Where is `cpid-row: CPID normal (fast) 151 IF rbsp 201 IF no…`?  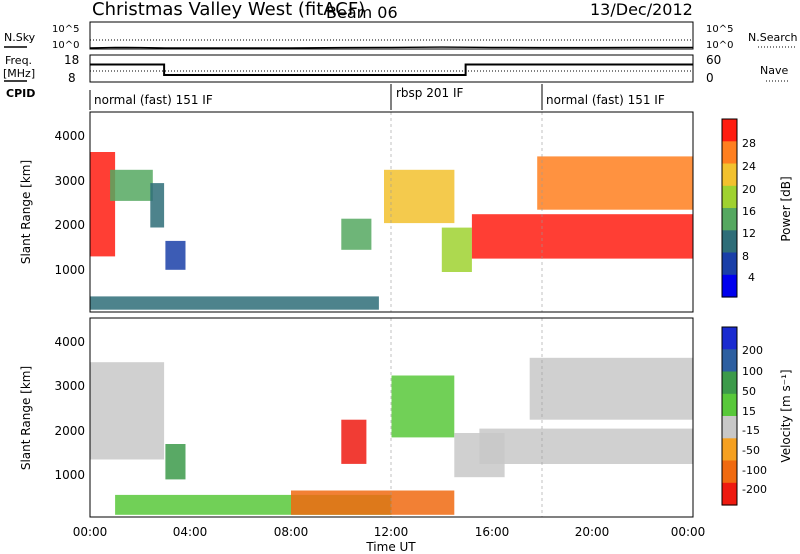
cpid-row: CPID normal (fast) 151 IF rbsp 201 IF no… is located at coordinates (335, 97).